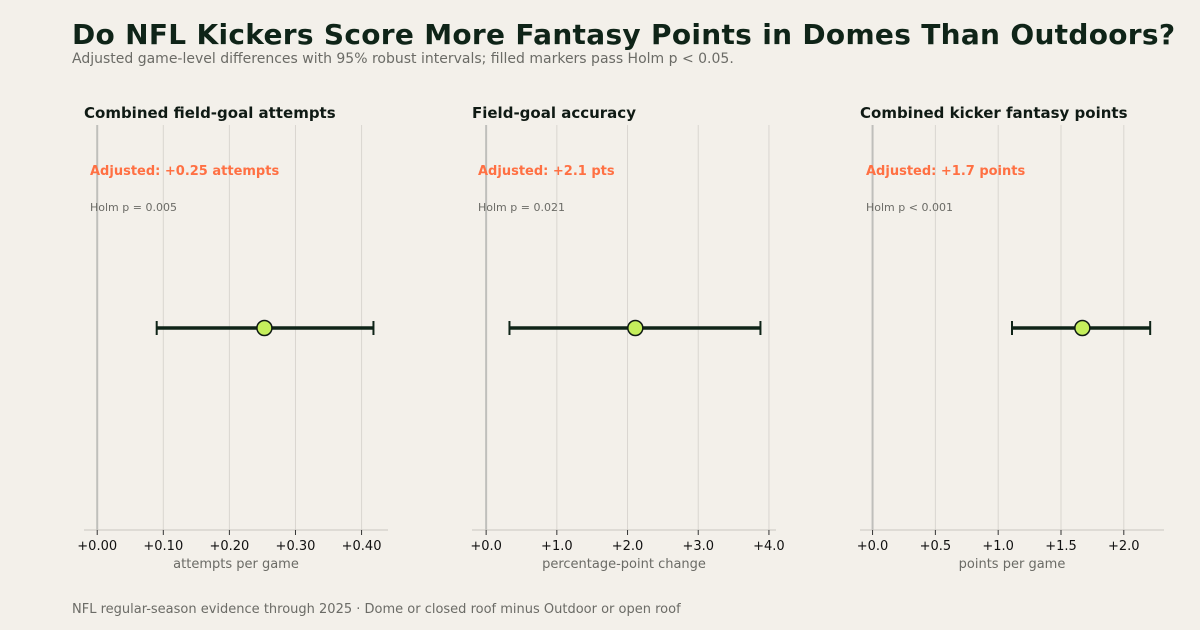 The image size is (1200, 630). I want to click on panel-title: Combined kicker fantasy points, so click(994, 113).